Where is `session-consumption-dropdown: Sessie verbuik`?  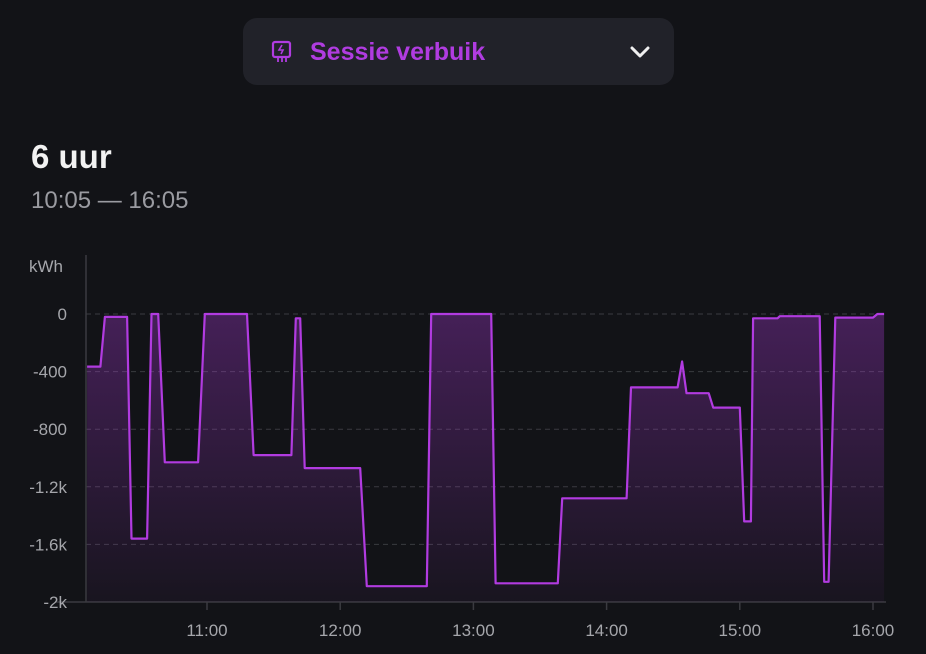
session-consumption-dropdown: Sessie verbuik is located at coordinates (458, 51).